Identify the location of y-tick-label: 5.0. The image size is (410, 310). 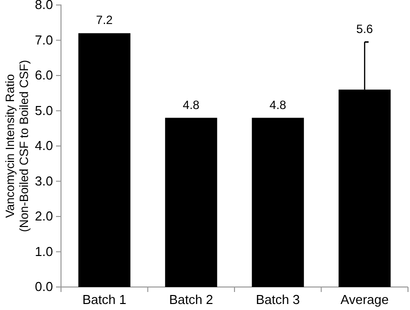
(43, 110).